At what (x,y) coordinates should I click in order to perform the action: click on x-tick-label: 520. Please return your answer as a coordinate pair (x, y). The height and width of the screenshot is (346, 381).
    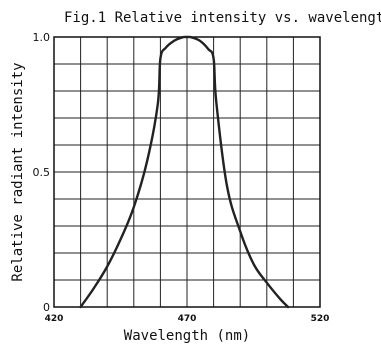
    Looking at the image, I should click on (320, 319).